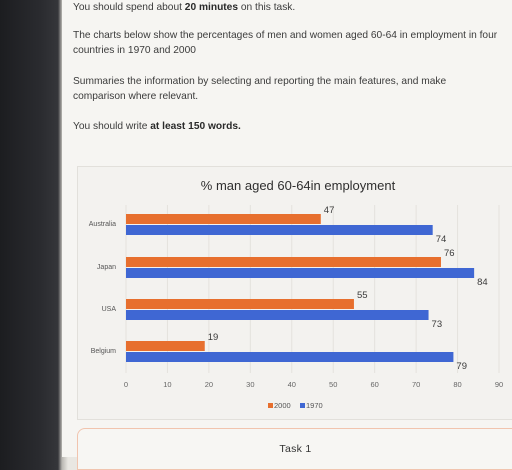 The image size is (512, 470). What do you see at coordinates (302, 405) in the screenshot?
I see `legend-swatch-1970` at bounding box center [302, 405].